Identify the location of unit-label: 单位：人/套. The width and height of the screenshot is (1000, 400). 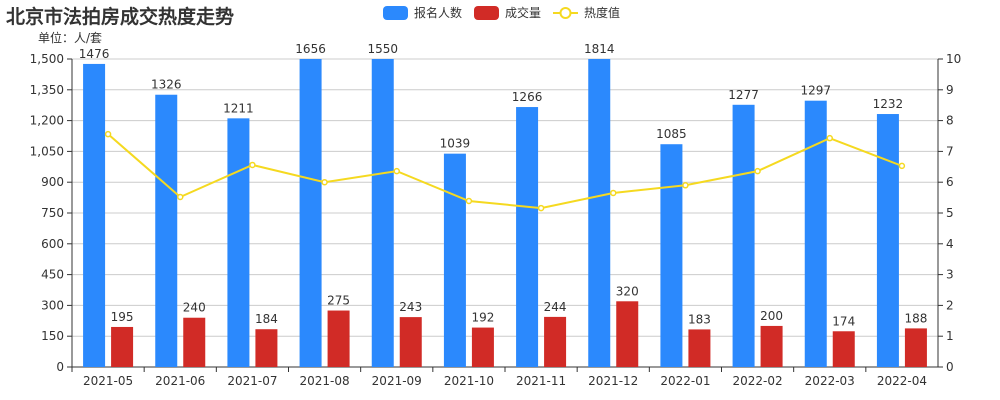
(70, 38).